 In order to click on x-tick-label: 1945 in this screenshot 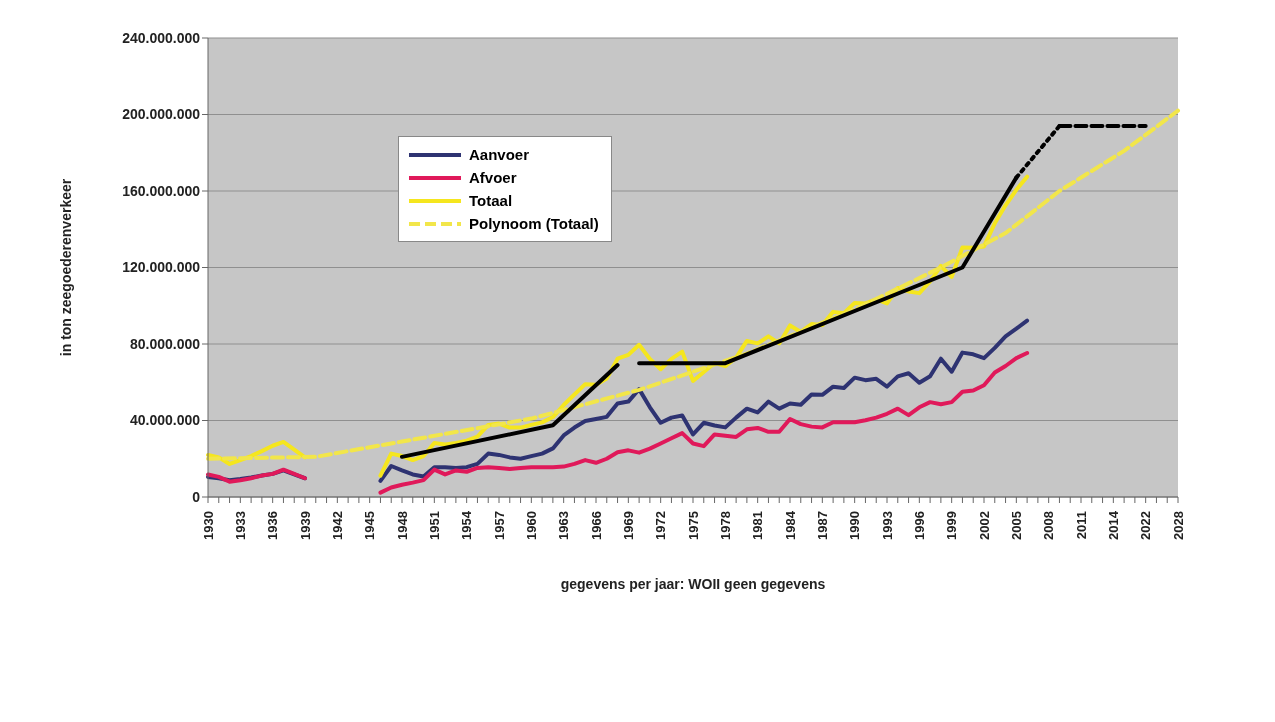, I will do `click(370, 525)`.